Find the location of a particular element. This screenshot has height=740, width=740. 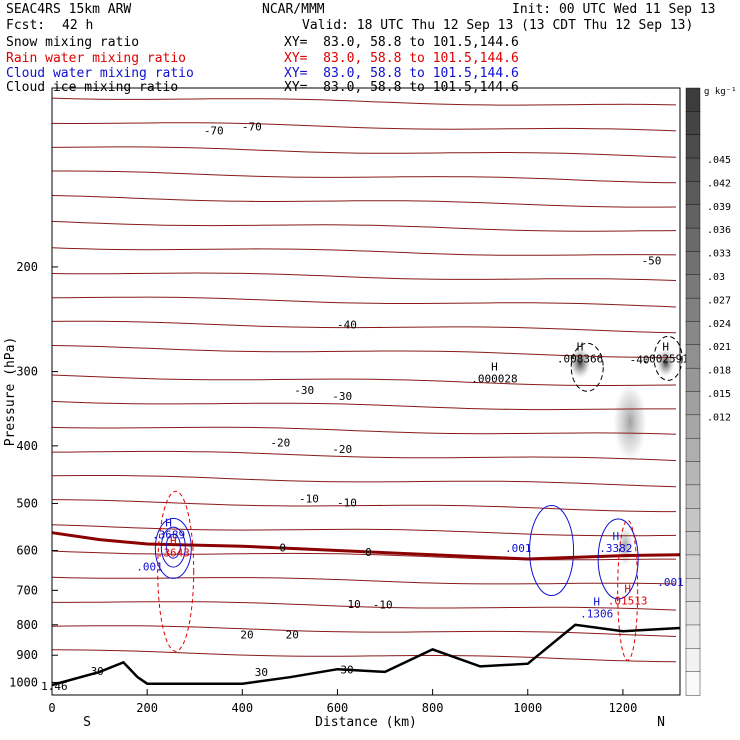

x-axis-title: Distance (km) is located at coordinates (366, 722).